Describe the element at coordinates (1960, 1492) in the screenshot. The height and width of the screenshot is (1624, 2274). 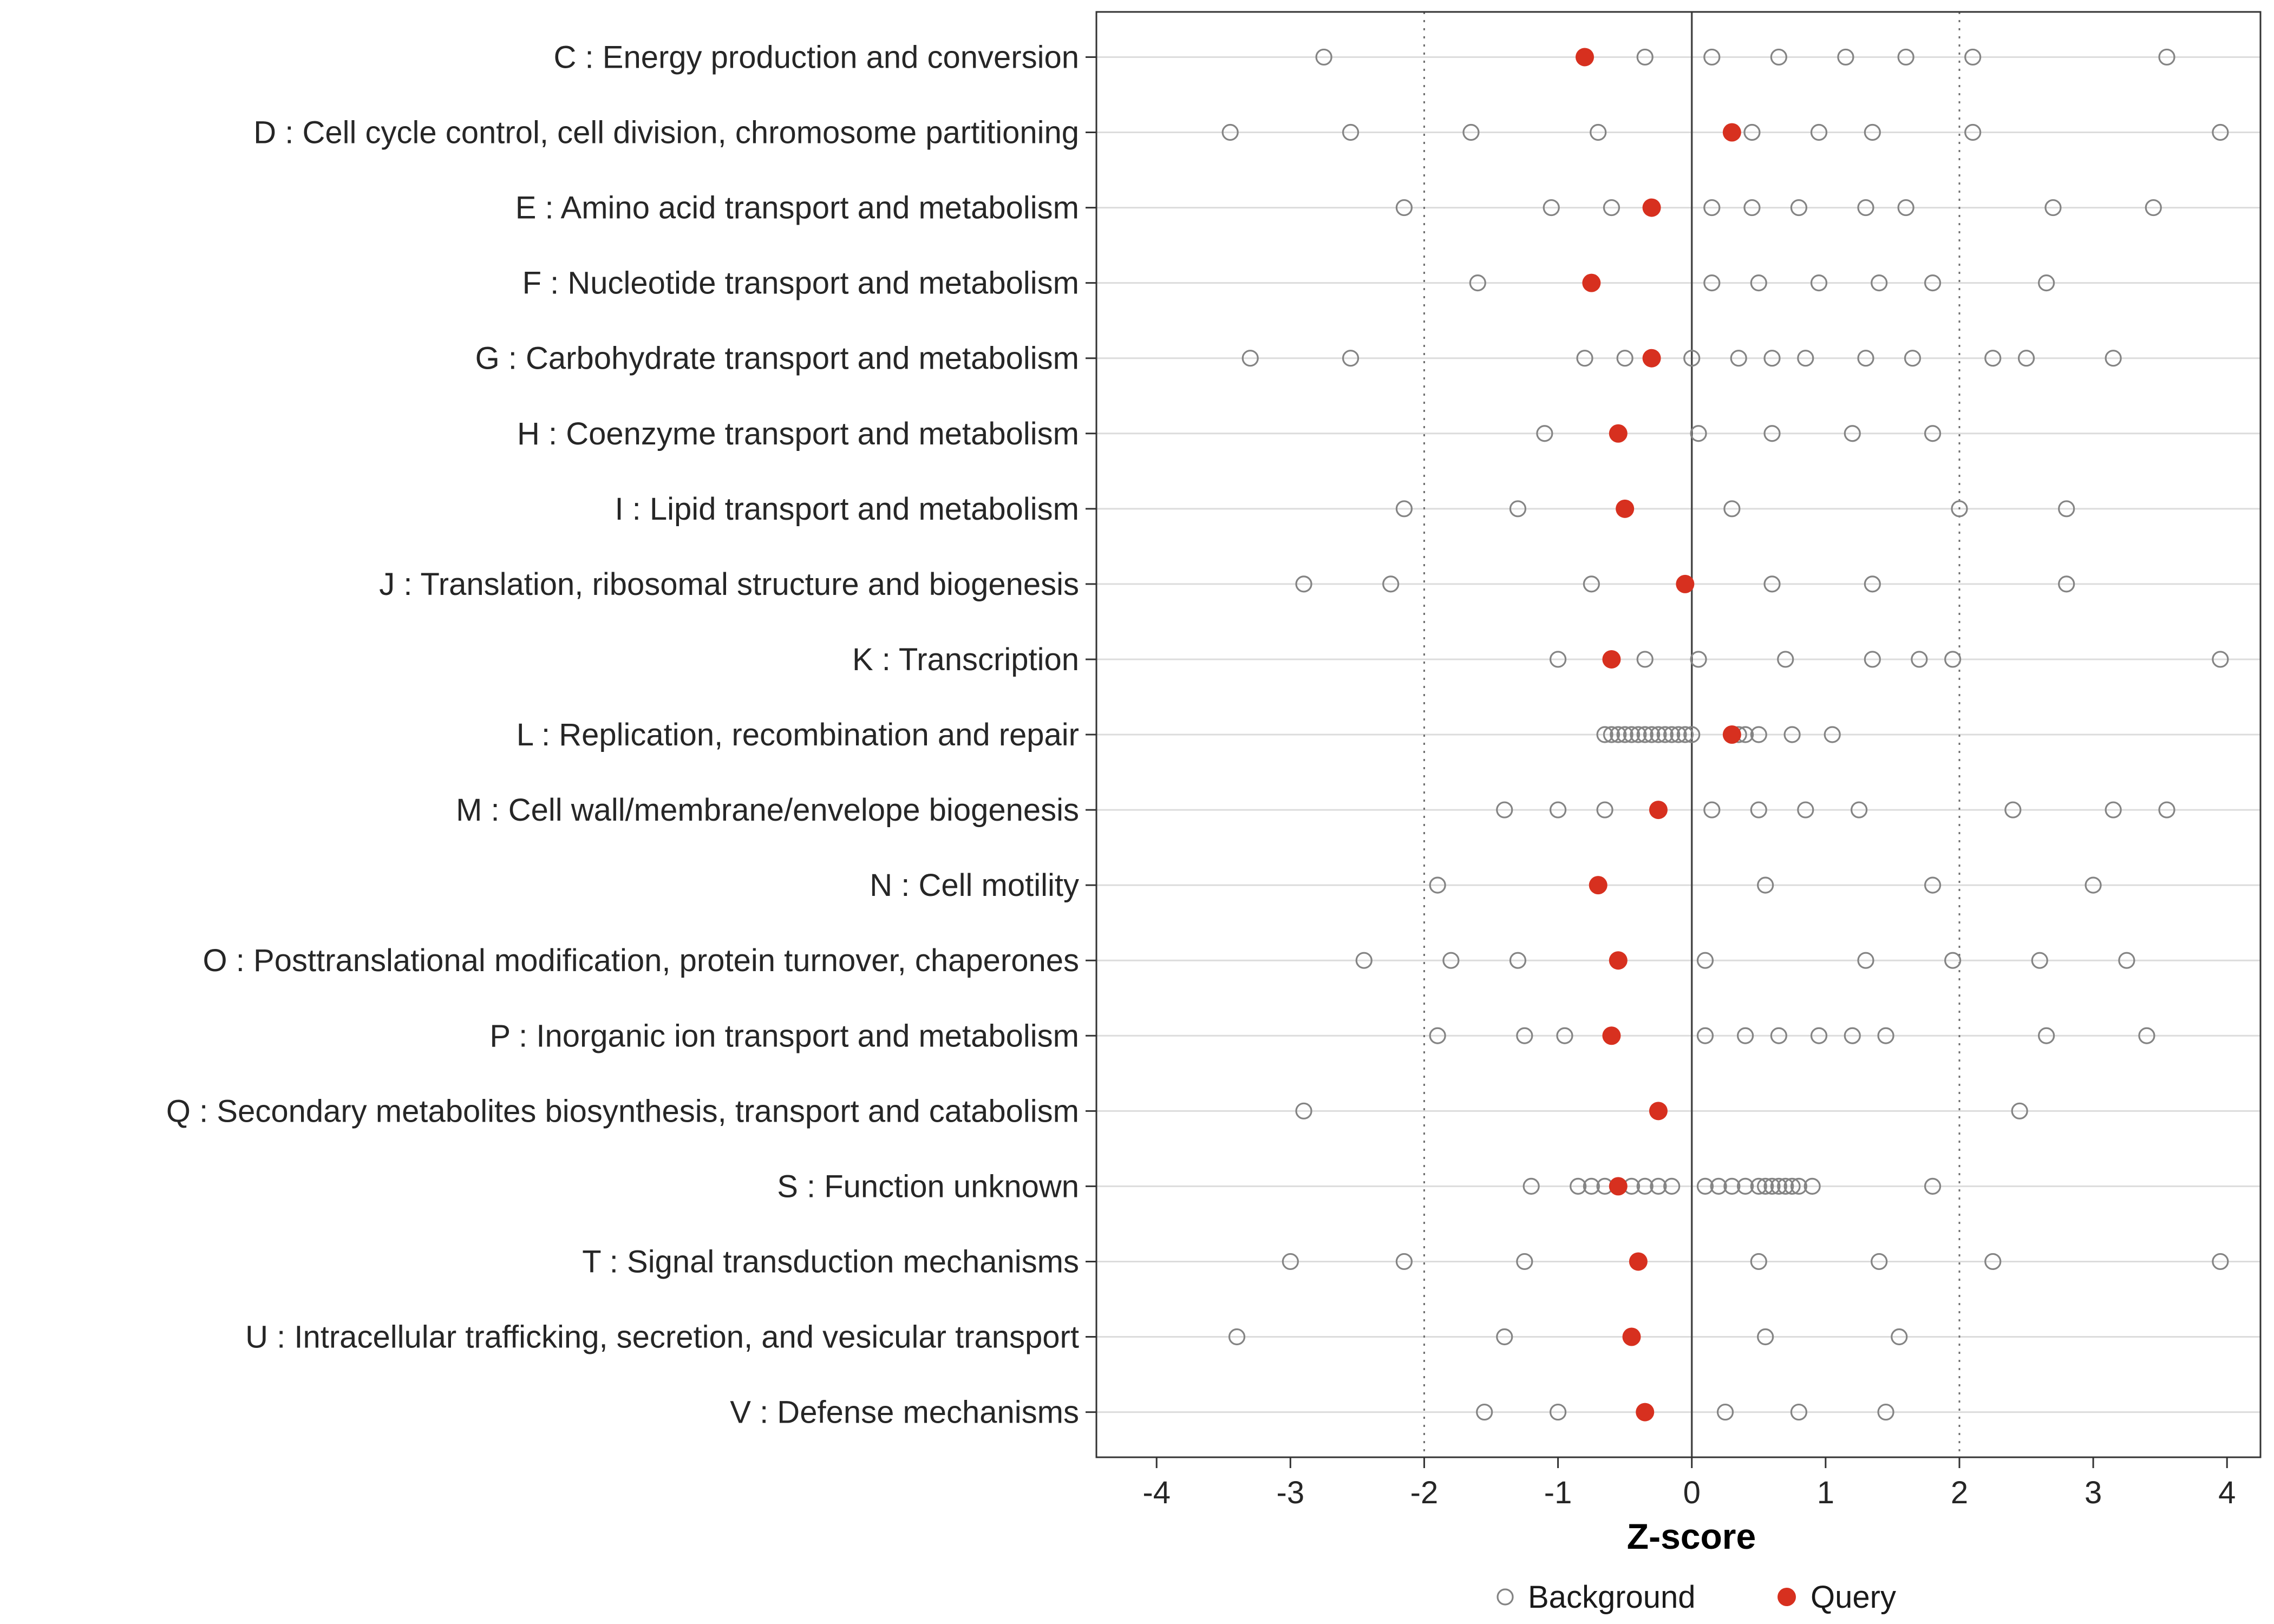
I see `x-tick-label: 2` at that location.